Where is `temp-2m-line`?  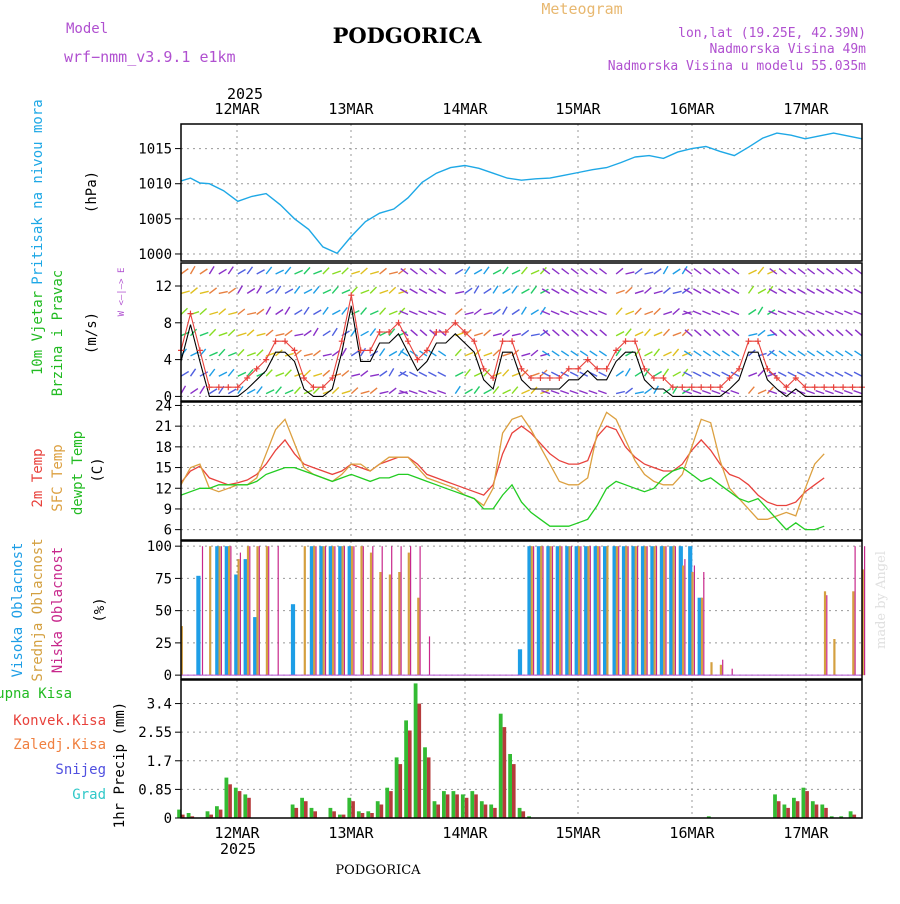 temp-2m-line is located at coordinates (502, 466).